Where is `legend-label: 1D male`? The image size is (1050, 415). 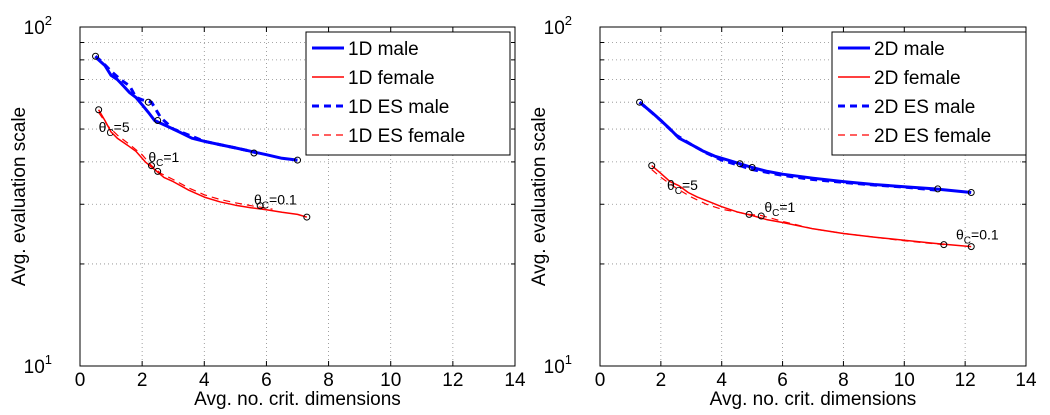
legend-label: 1D male is located at coordinates (383, 49).